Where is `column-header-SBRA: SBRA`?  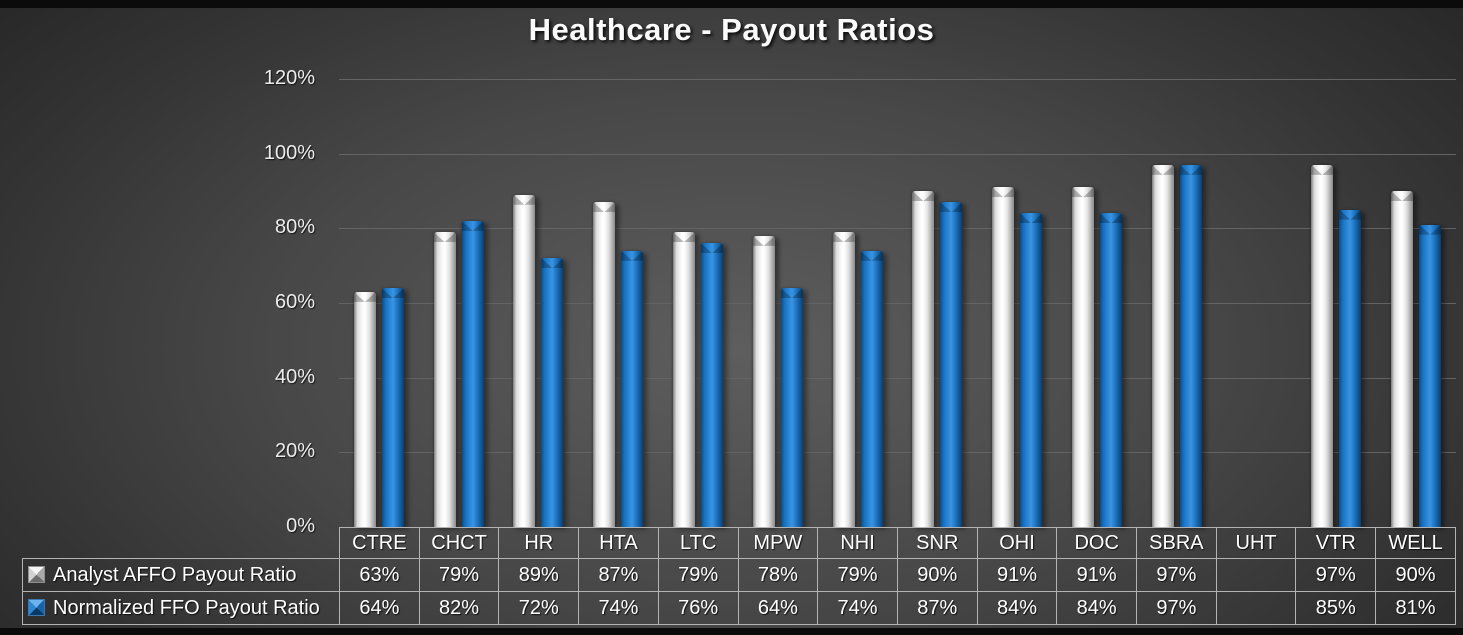
column-header-SBRA: SBRA is located at coordinates (1176, 543).